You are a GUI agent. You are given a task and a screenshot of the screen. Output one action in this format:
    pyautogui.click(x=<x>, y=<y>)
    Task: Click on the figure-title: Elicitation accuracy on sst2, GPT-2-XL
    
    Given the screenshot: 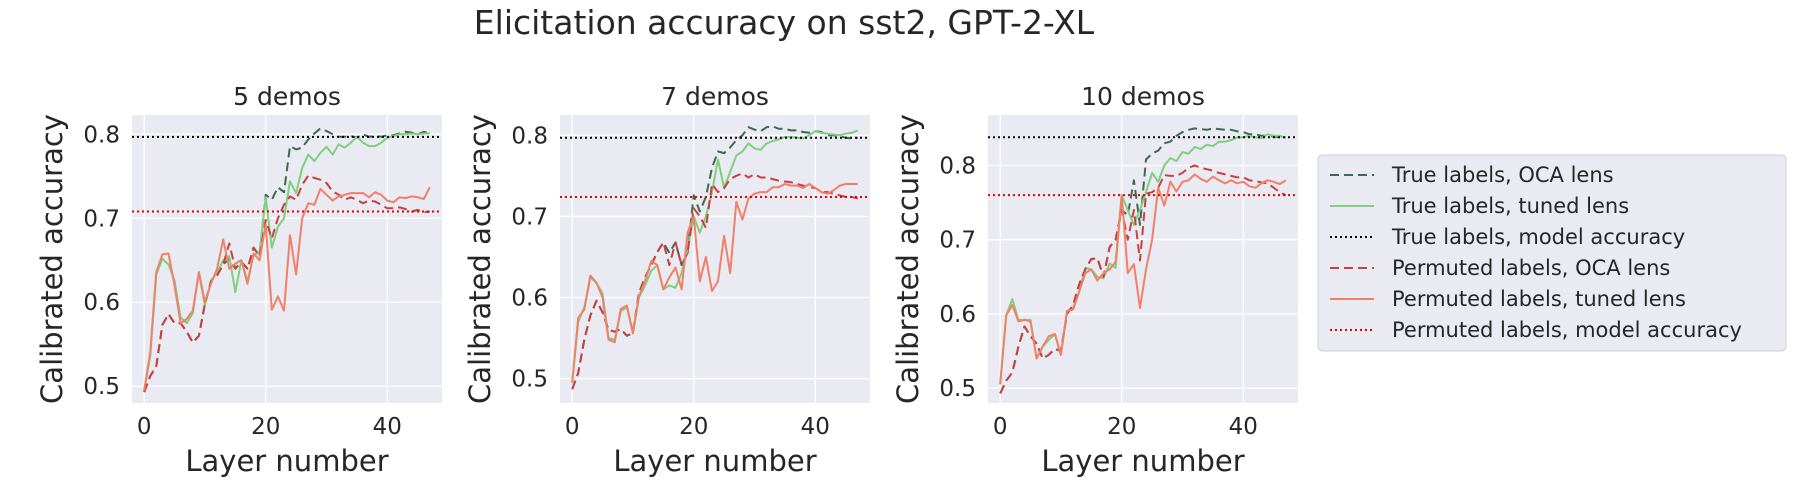 What is the action you would take?
    pyautogui.click(x=784, y=22)
    